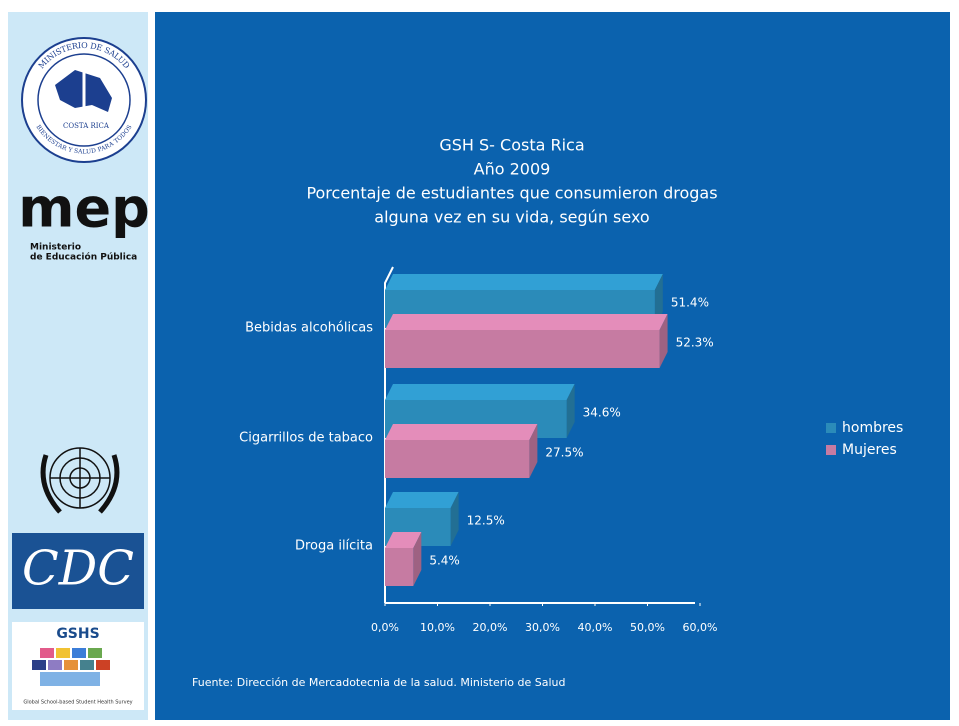 Image resolution: width=959 pixels, height=726 pixels. What do you see at coordinates (334, 546) in the screenshot?
I see `y-tick-label: Droga ilícita` at bounding box center [334, 546].